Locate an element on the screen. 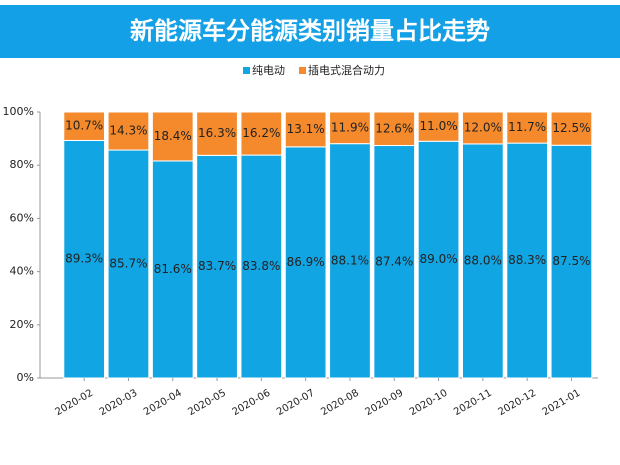  x-tick-label: 2021-01 is located at coordinates (562, 403).